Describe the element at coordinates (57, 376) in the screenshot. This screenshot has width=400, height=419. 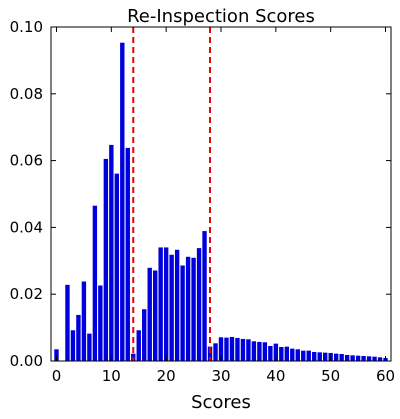
I see `x-tick-label: 0` at that location.